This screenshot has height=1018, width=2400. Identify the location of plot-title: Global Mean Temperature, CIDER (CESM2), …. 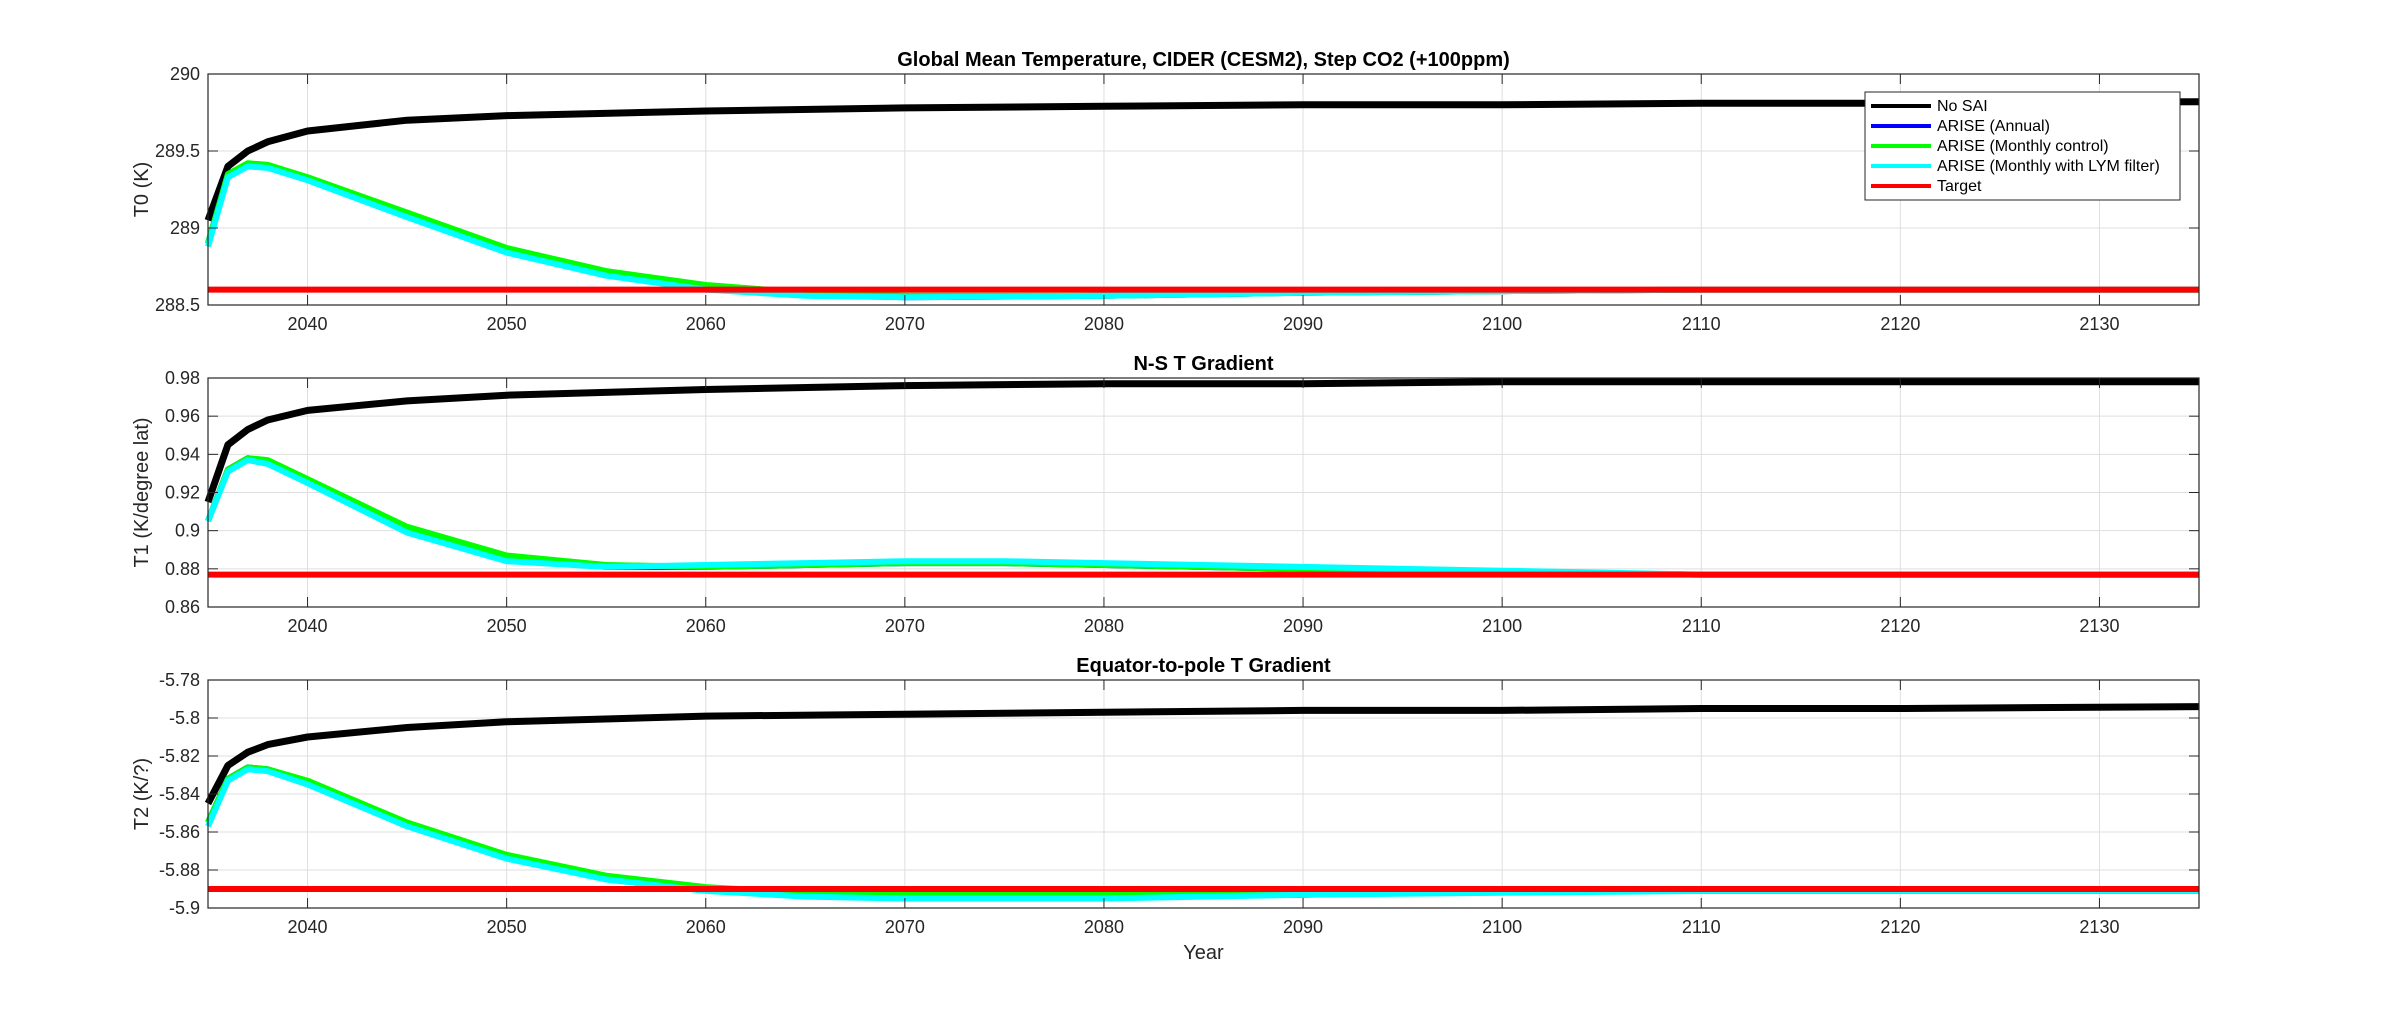
(1203, 60).